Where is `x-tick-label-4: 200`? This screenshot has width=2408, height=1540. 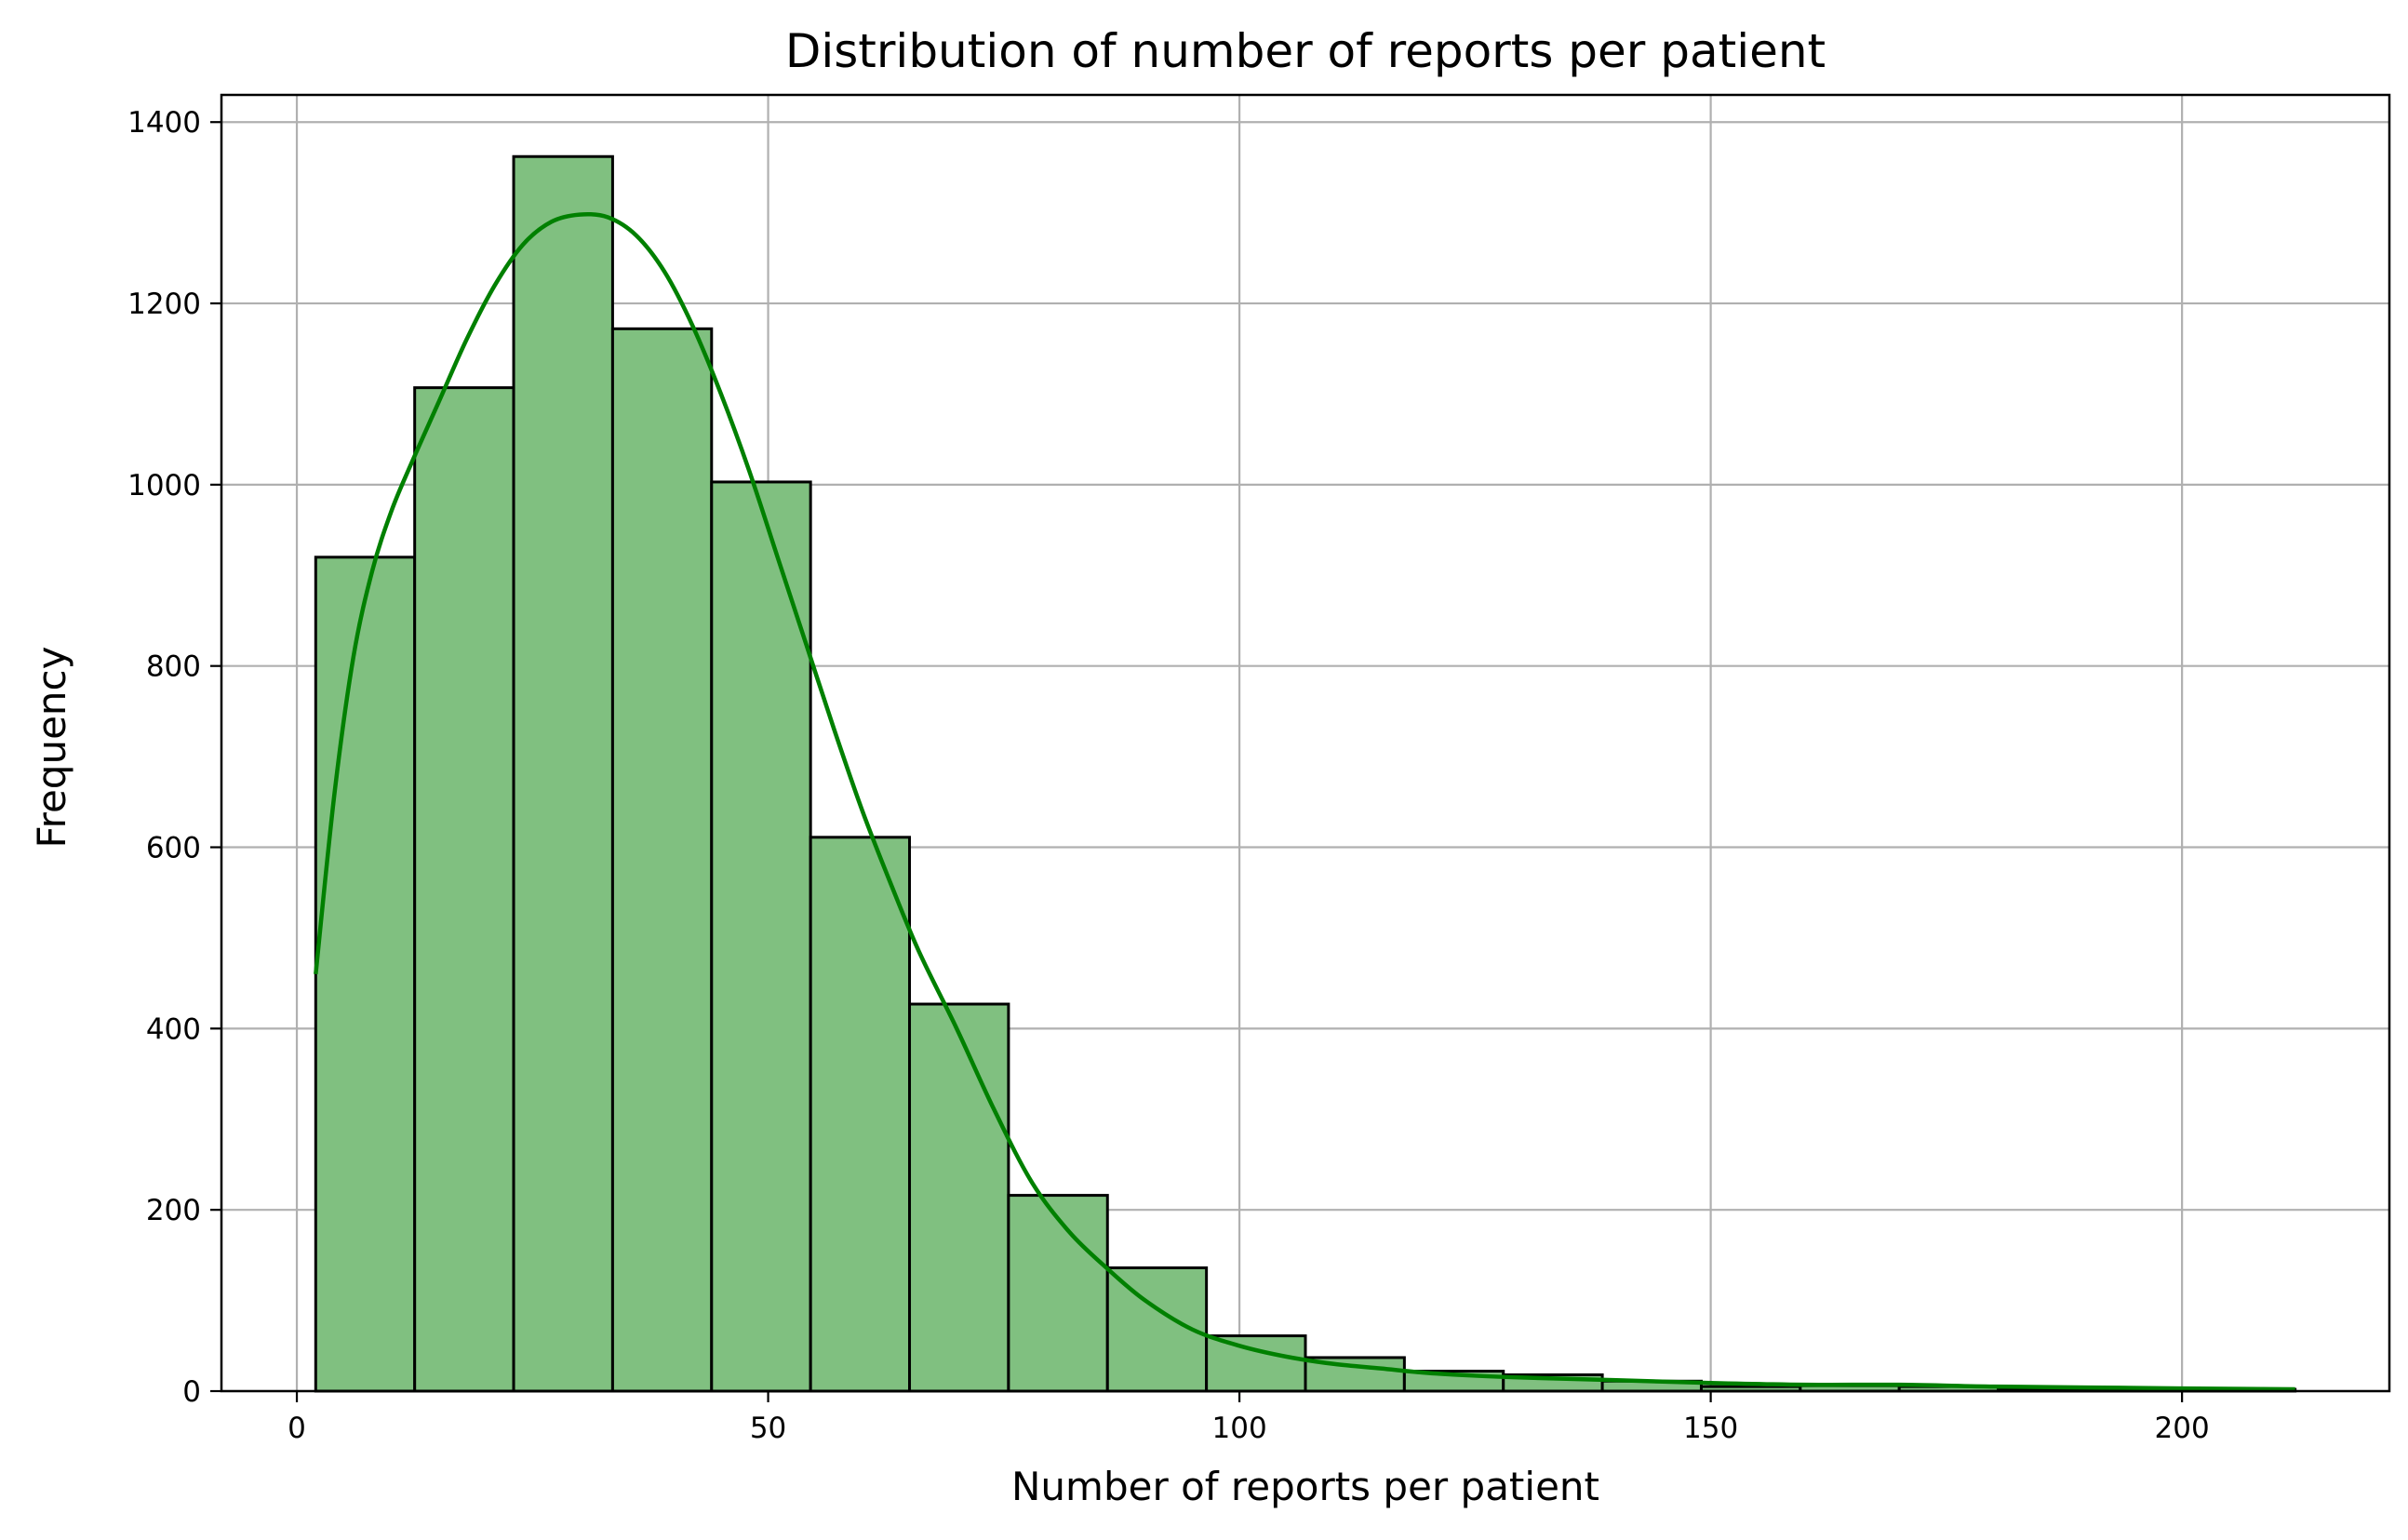 x-tick-label-4: 200 is located at coordinates (2182, 1428).